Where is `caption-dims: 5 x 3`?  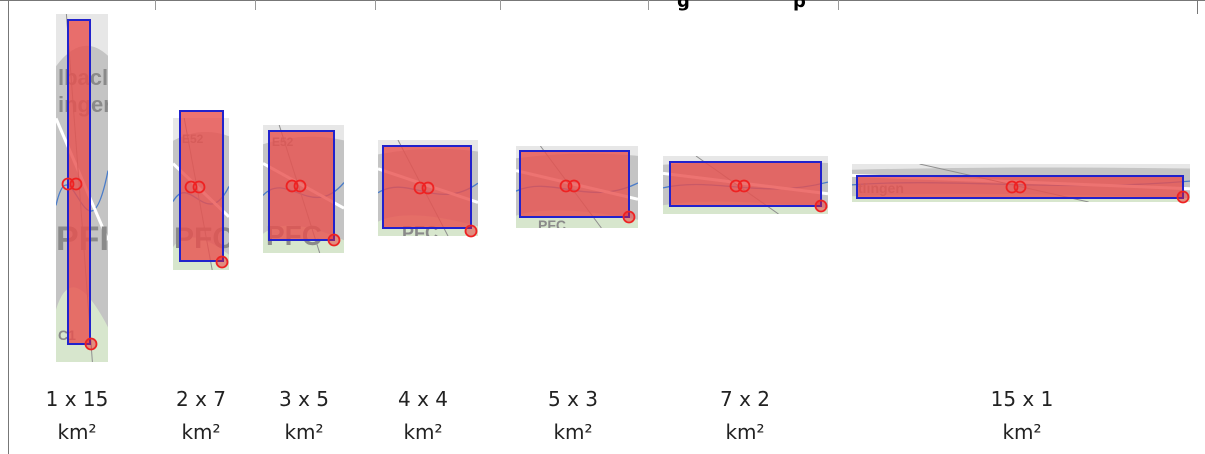 caption-dims: 5 x 3 is located at coordinates (573, 399).